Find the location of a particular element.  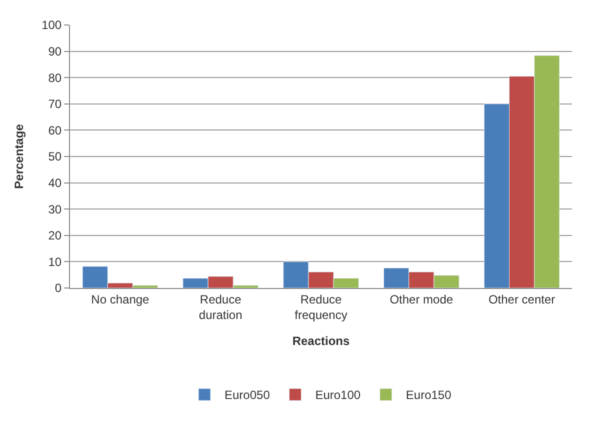

y-tick-label: 100 is located at coordinates (52, 25).